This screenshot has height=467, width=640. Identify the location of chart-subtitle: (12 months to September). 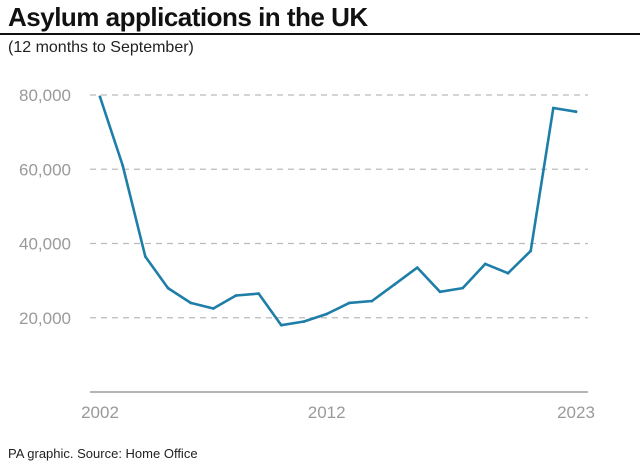
(101, 47).